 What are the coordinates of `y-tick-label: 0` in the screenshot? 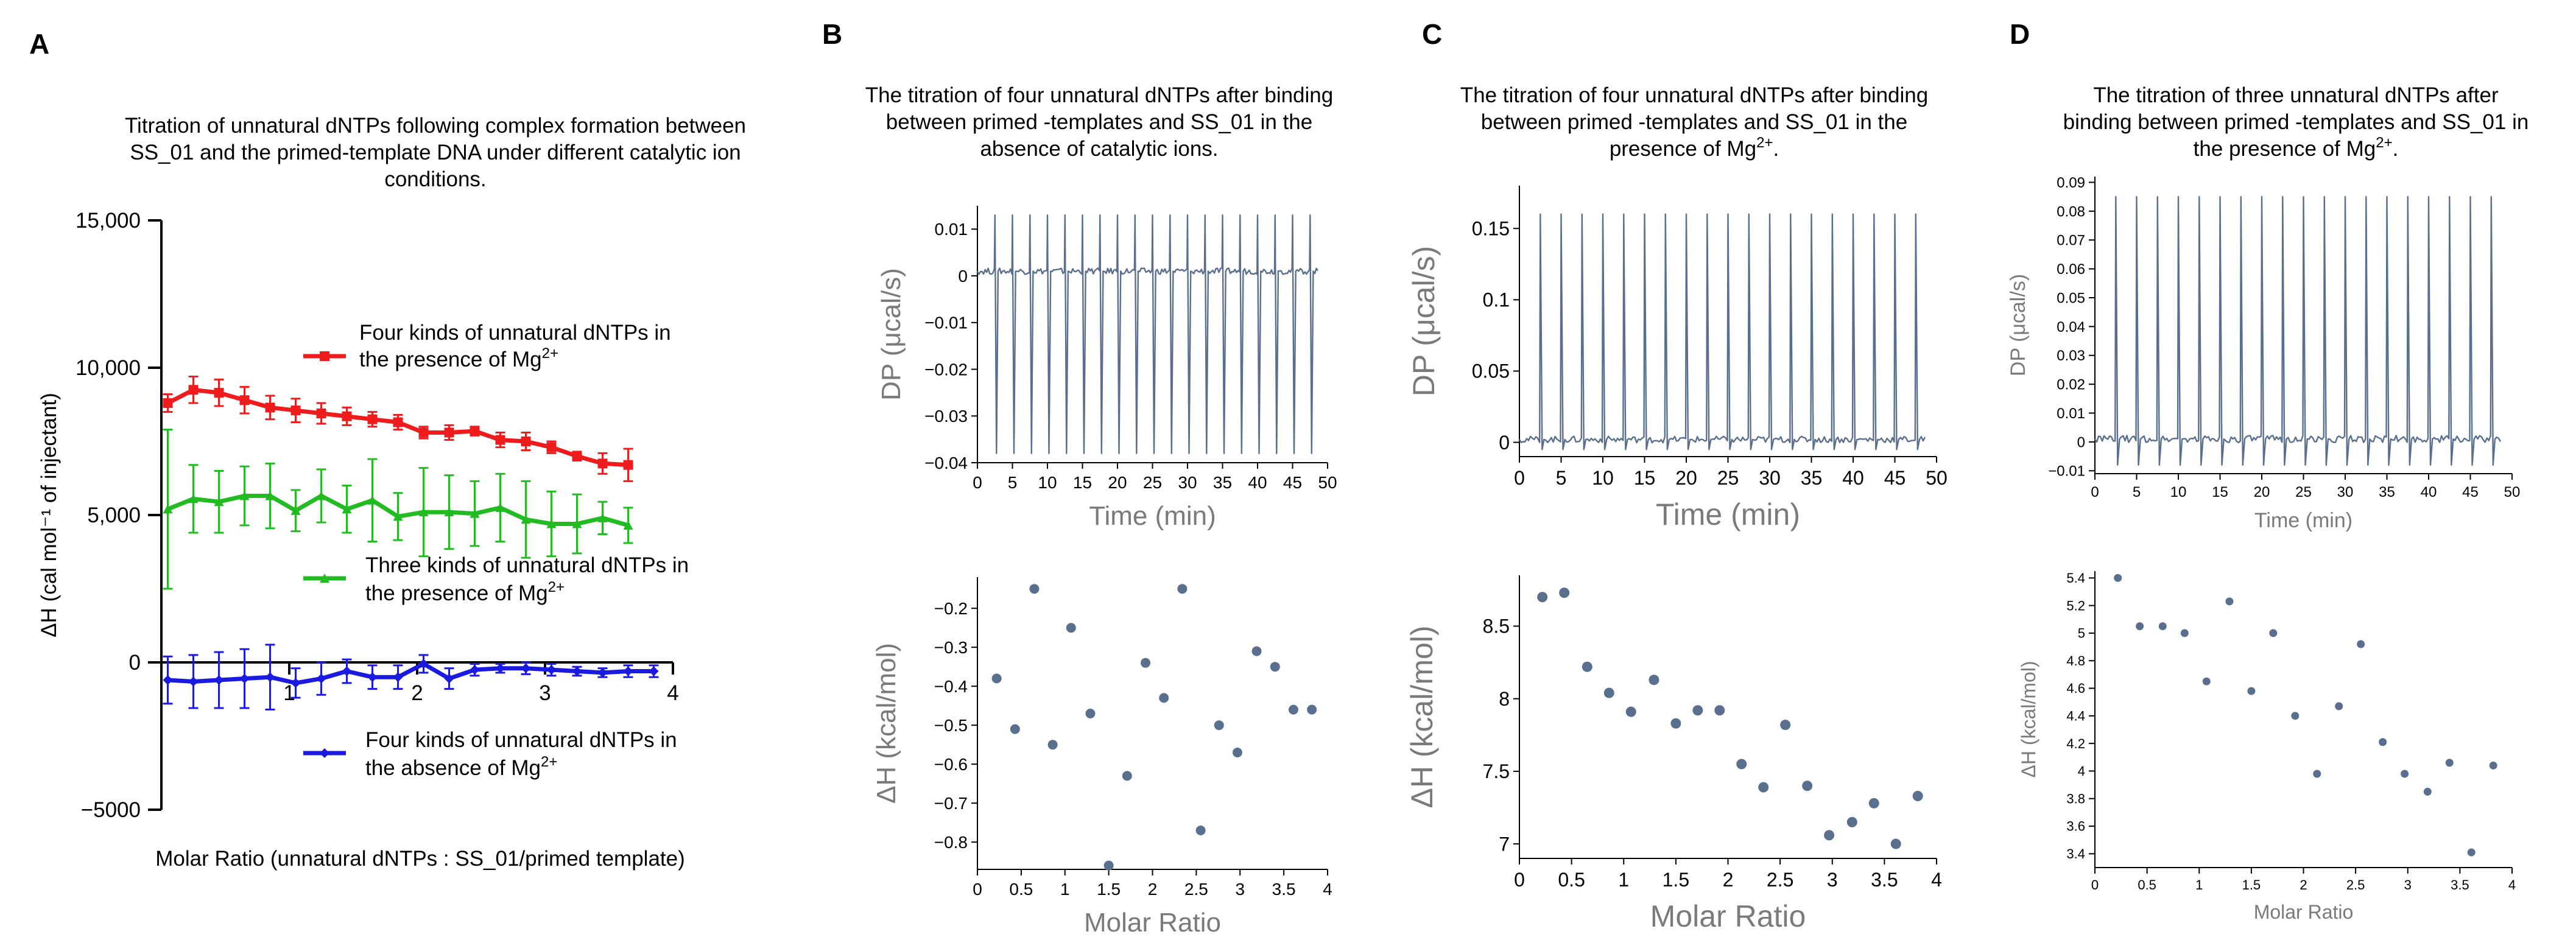 It's located at (963, 276).